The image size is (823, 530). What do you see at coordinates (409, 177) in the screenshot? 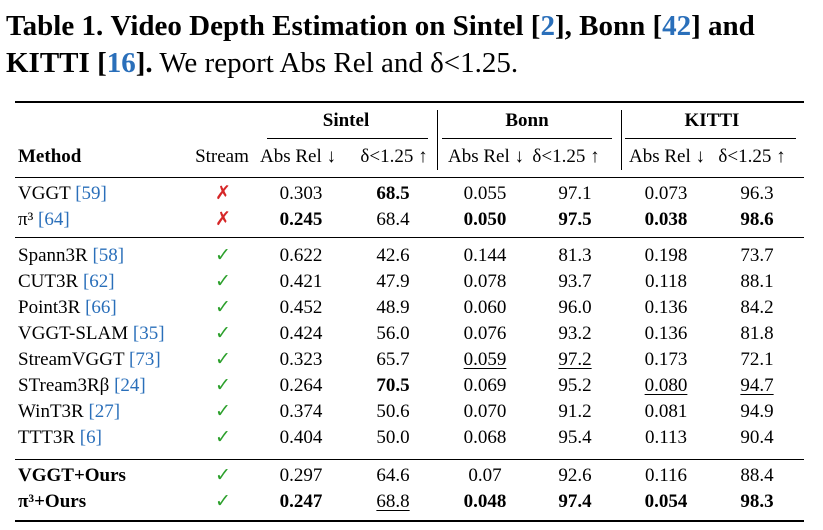
I see `header-rule` at bounding box center [409, 177].